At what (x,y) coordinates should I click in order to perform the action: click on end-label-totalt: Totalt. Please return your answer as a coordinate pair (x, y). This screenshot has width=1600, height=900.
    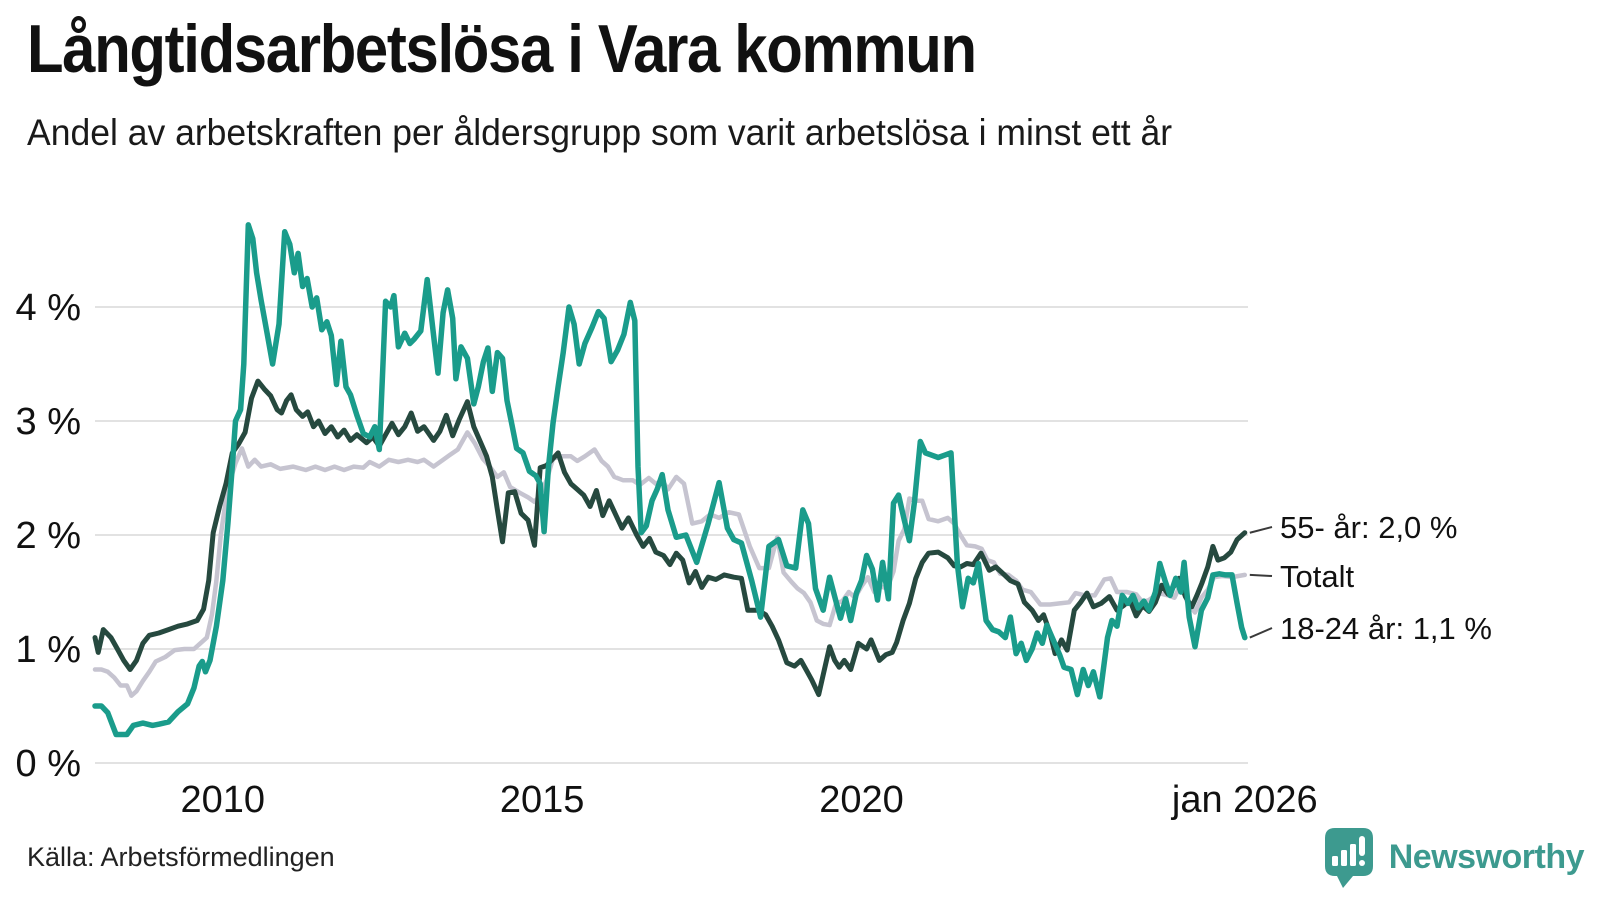
    Looking at the image, I should click on (1317, 576).